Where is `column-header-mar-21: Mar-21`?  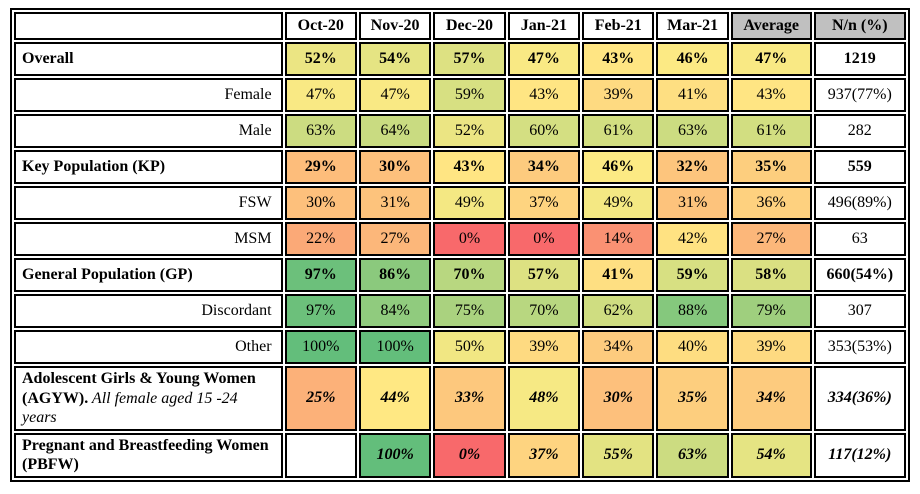
column-header-mar-21: Mar-21 is located at coordinates (692, 26).